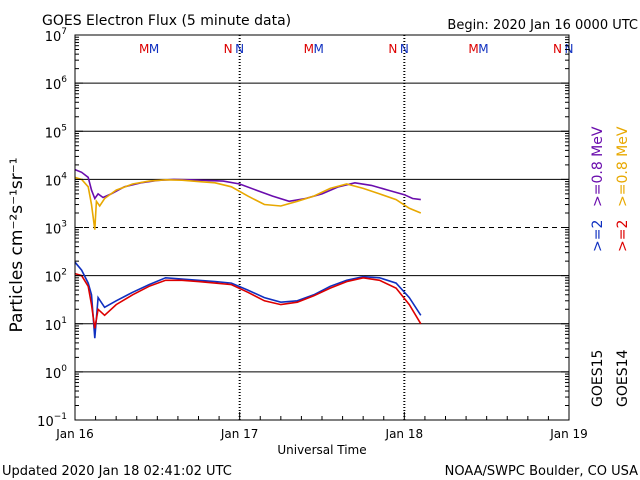 The image size is (640, 480). I want to click on begin-time: Begin: 2020 Jan 16 0000 UTC, so click(542, 25).